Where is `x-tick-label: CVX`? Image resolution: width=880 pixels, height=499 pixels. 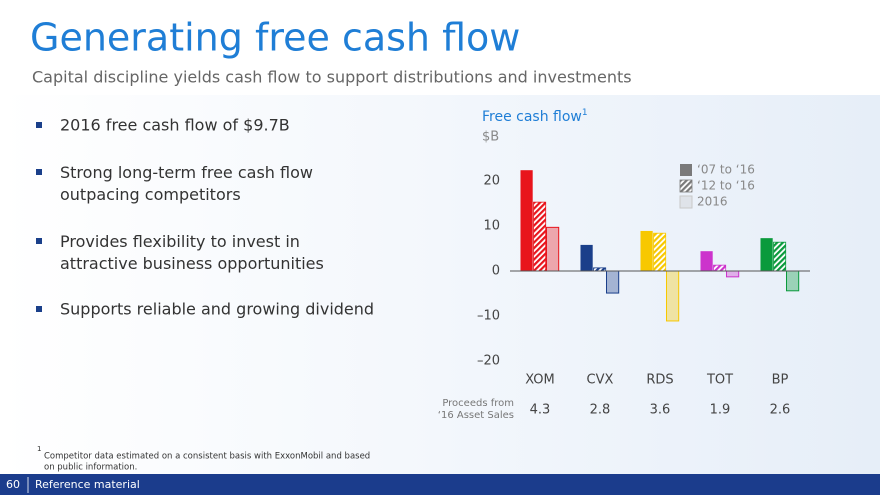 x-tick-label: CVX is located at coordinates (600, 380).